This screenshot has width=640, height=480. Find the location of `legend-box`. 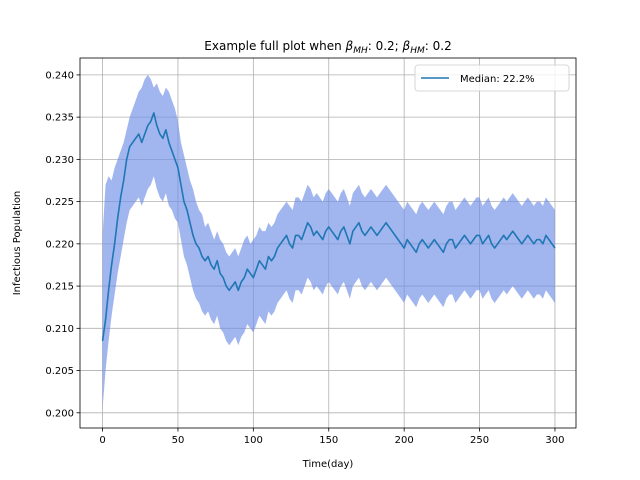

legend-box is located at coordinates (492, 78).